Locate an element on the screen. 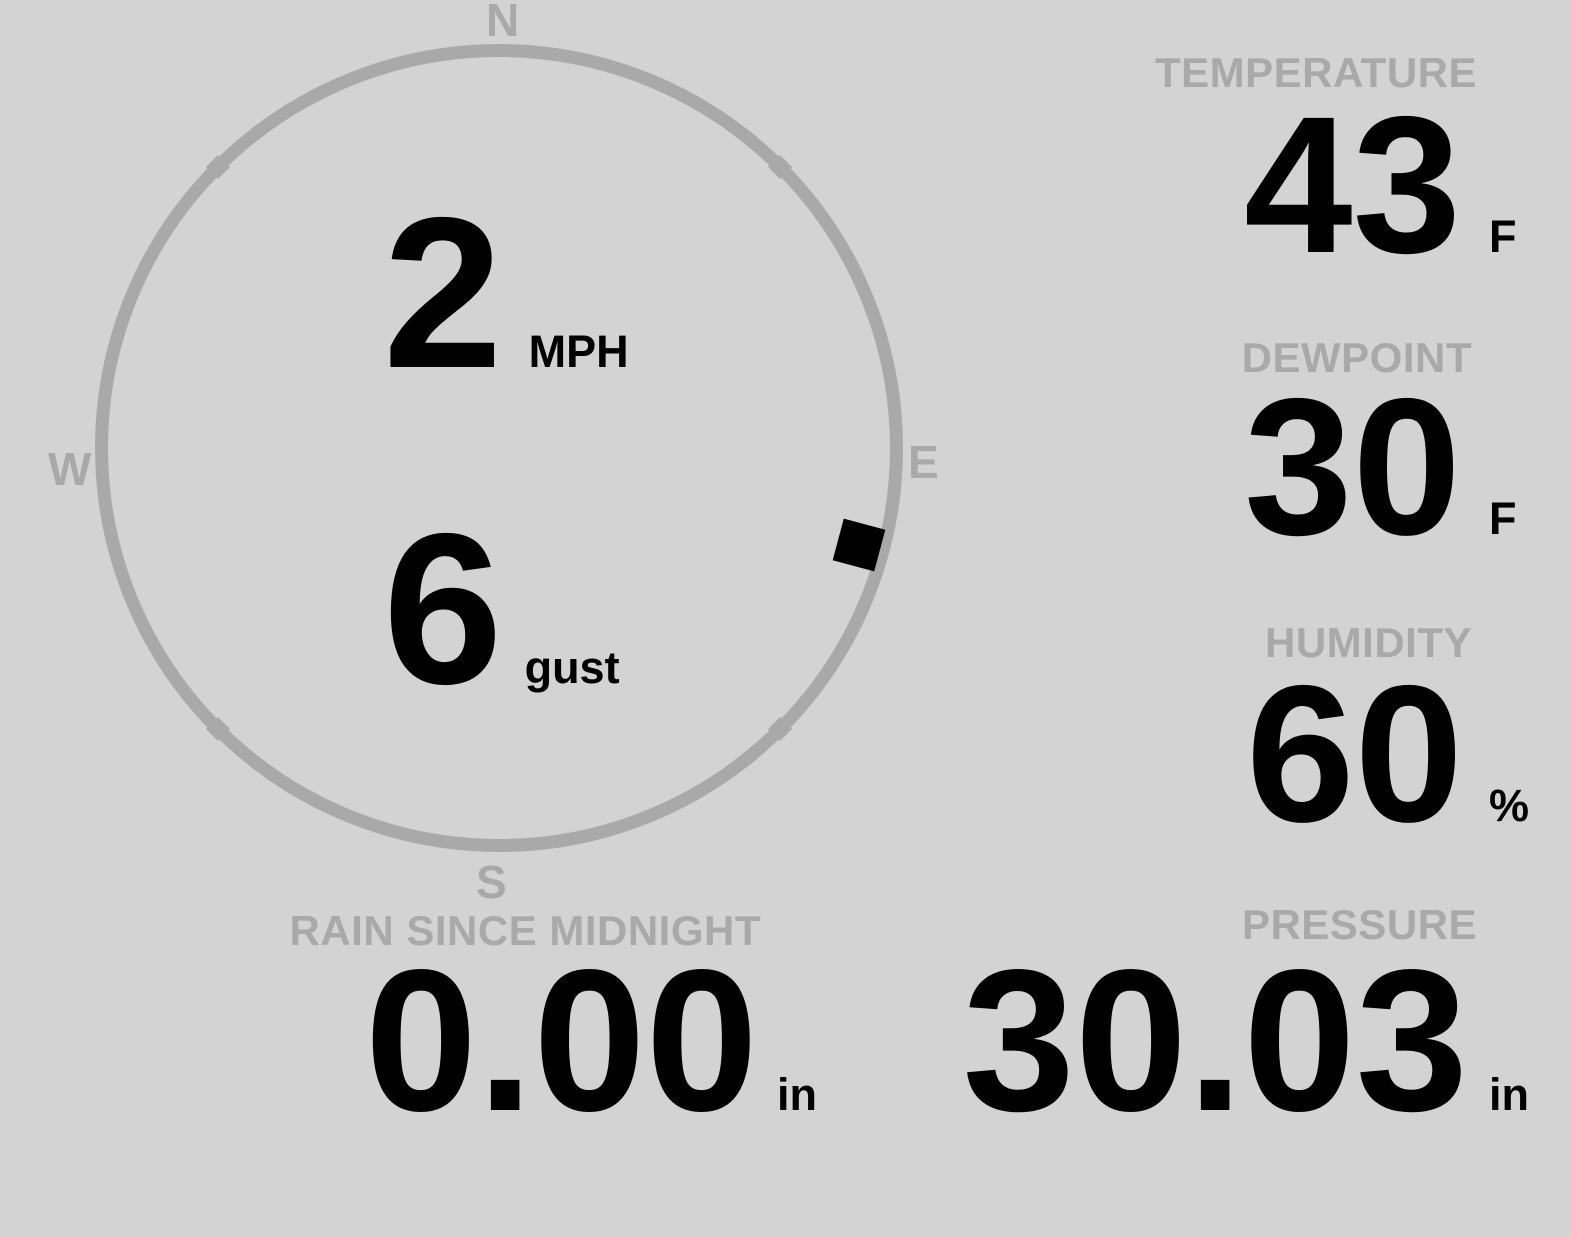  wind-speed-unit: MPH is located at coordinates (578, 351).